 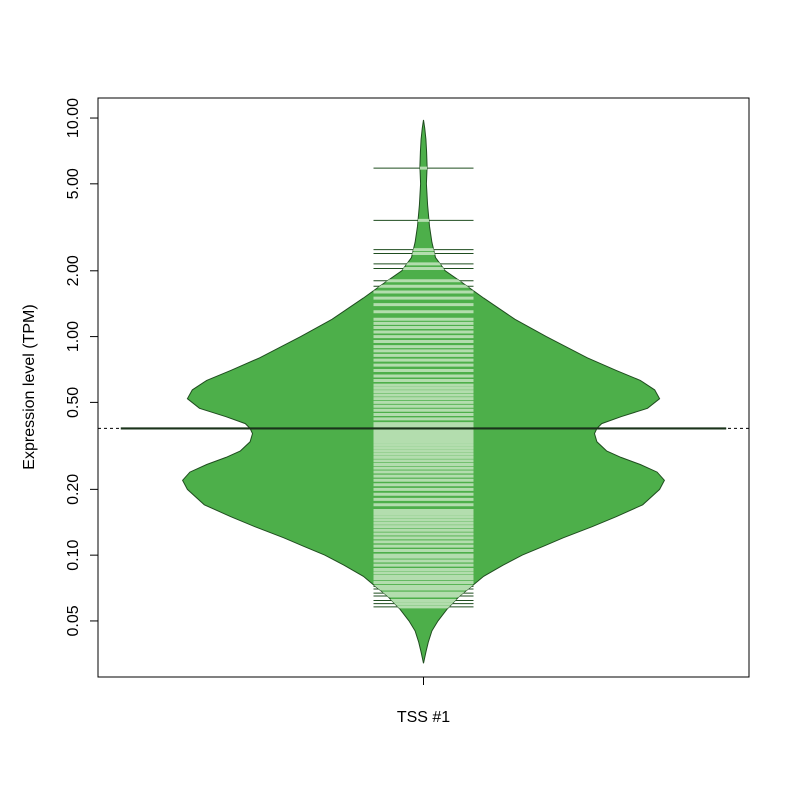 I want to click on y-tick-label: 10.00, so click(x=73, y=118).